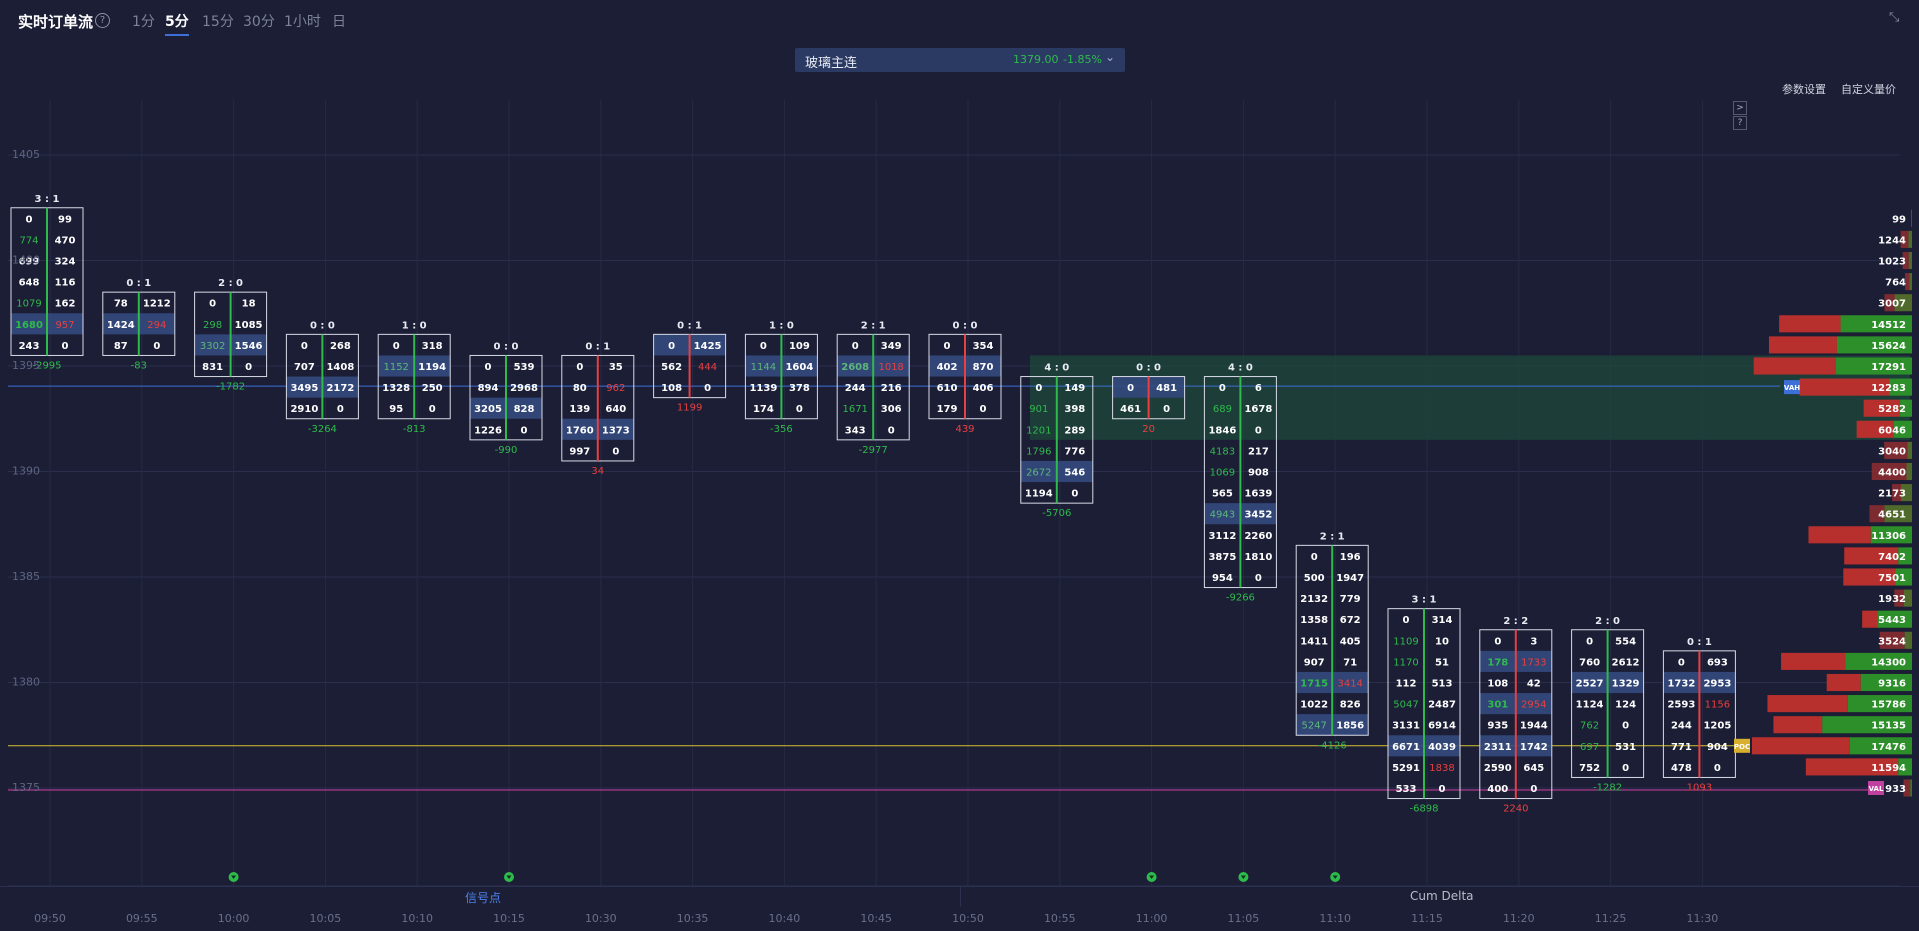 This screenshot has height=931, width=1919. What do you see at coordinates (157, 304) in the screenshot?
I see `ask-volume: 1212` at bounding box center [157, 304].